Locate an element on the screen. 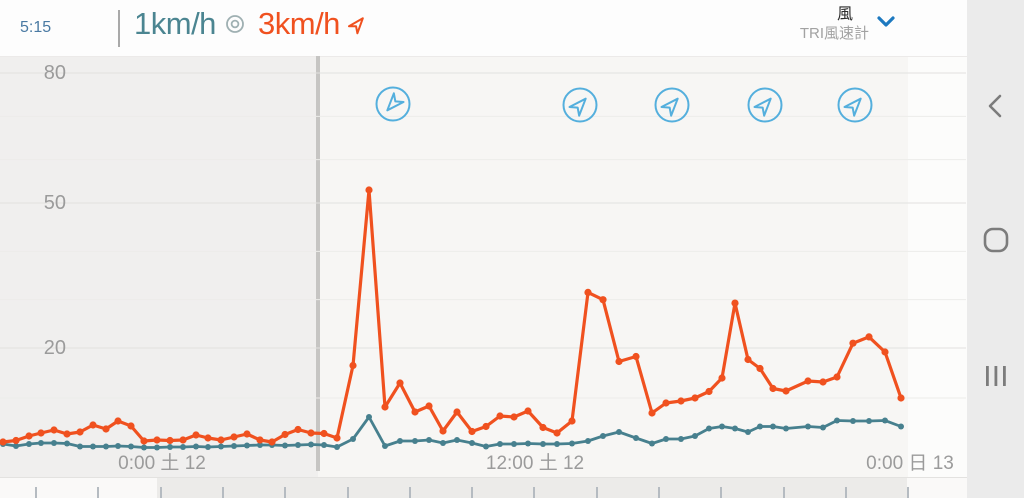 The height and width of the screenshot is (498, 1024). wind-cursor-icon is located at coordinates (358, 24).